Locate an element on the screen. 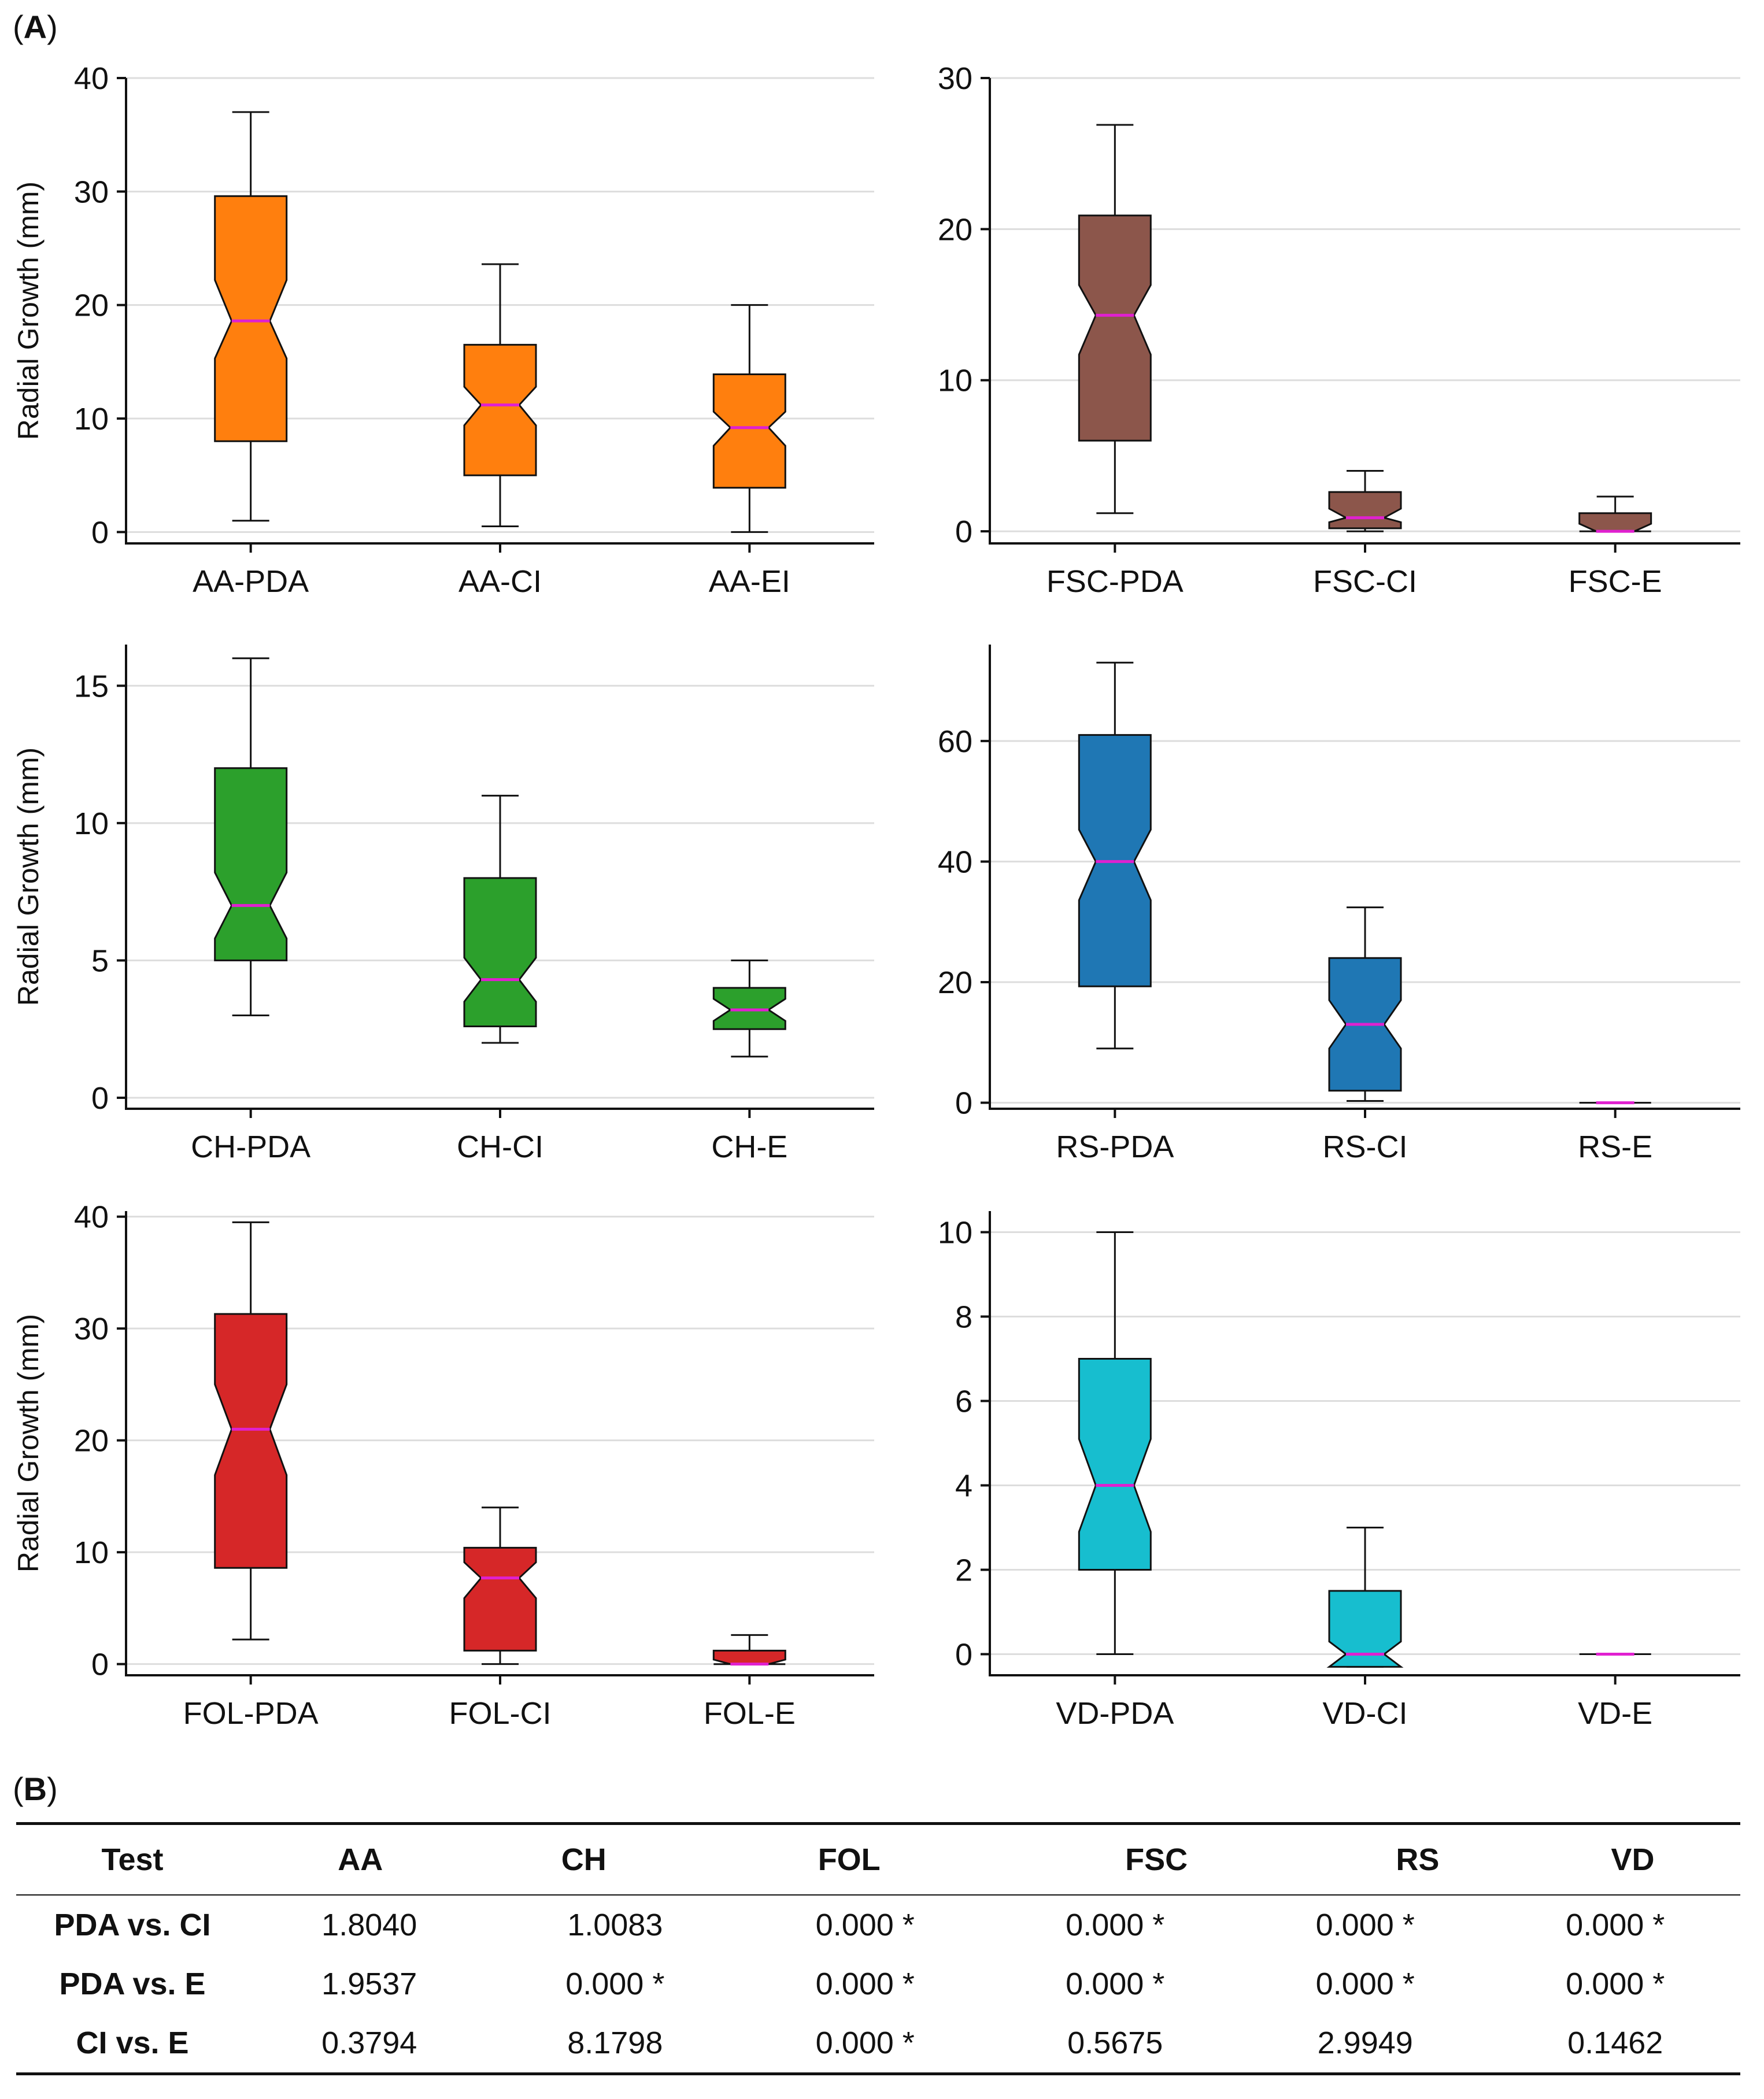  row-label: PDA vs. CI is located at coordinates (132, 1925).